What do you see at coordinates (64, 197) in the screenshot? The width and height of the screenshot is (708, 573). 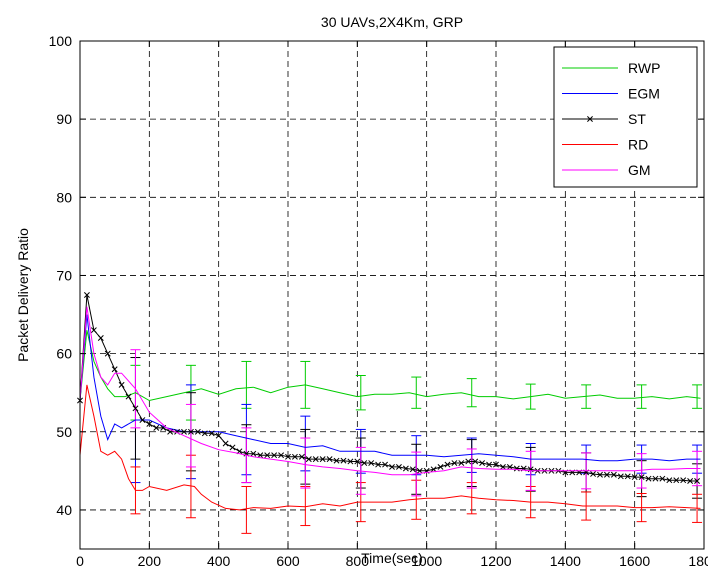 I see `y-tick-label: 80` at bounding box center [64, 197].